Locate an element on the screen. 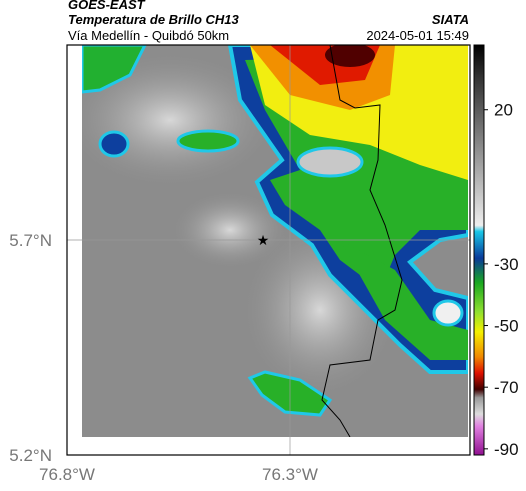  title: GOES-EAST is located at coordinates (107, 6).